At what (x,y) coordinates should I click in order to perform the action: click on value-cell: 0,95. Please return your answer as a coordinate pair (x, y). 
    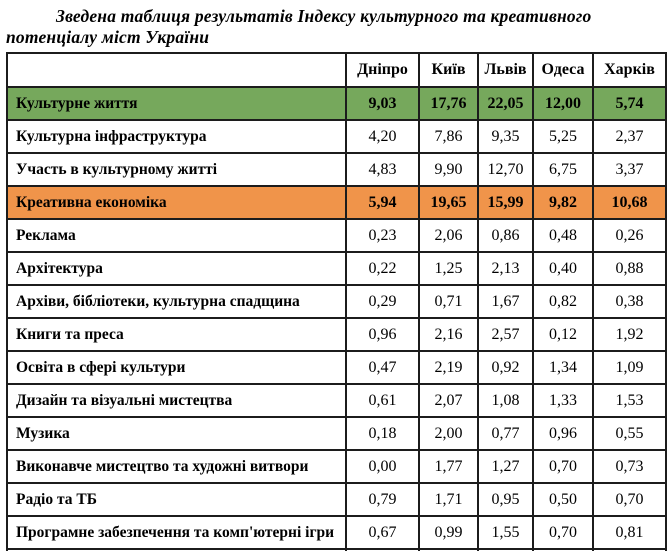
    Looking at the image, I should click on (505, 499).